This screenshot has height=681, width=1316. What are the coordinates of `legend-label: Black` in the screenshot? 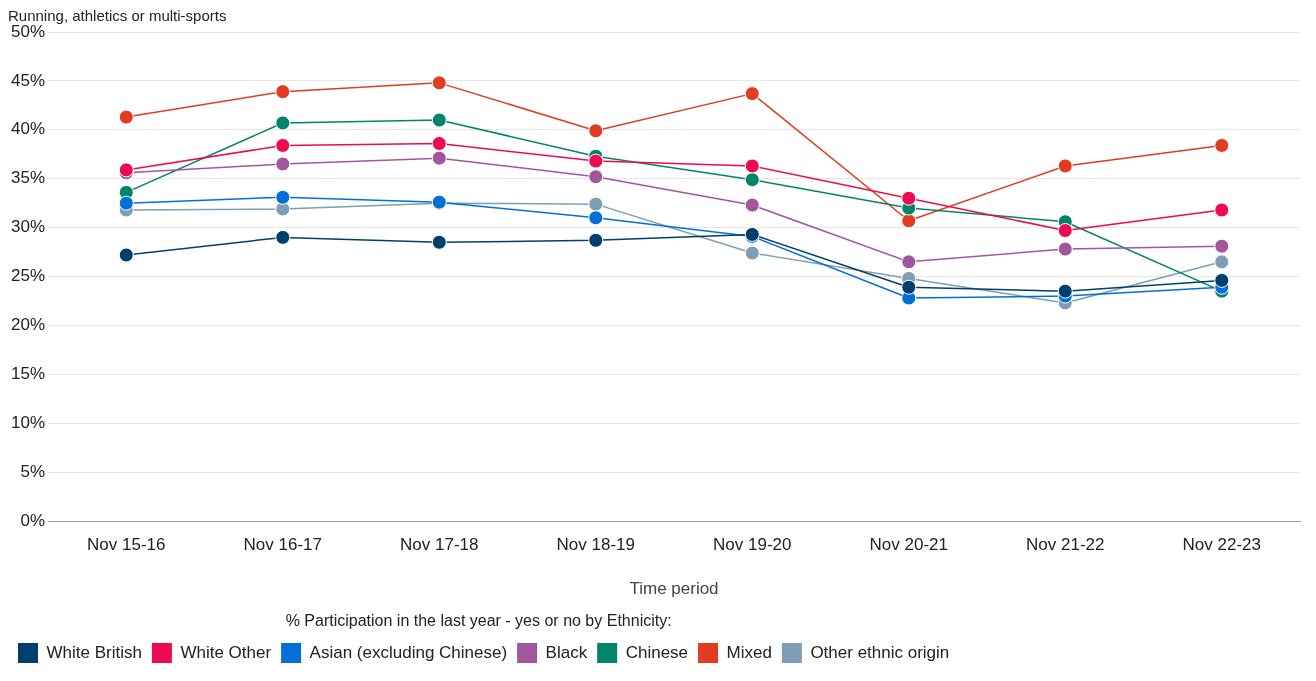 It's located at (566, 652).